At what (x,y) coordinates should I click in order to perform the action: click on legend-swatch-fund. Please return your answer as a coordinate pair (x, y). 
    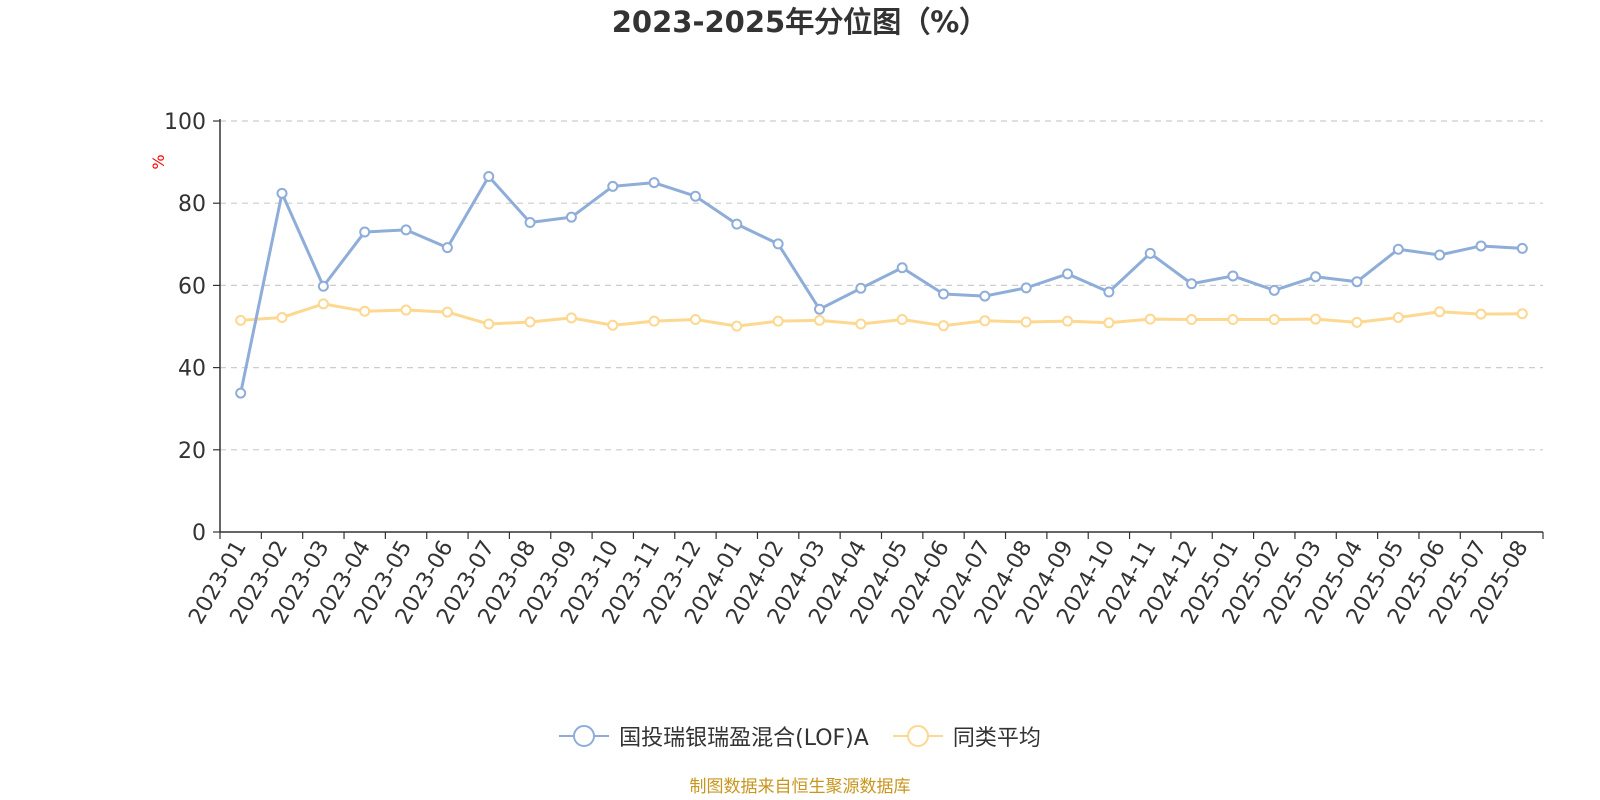
    Looking at the image, I should click on (584, 736).